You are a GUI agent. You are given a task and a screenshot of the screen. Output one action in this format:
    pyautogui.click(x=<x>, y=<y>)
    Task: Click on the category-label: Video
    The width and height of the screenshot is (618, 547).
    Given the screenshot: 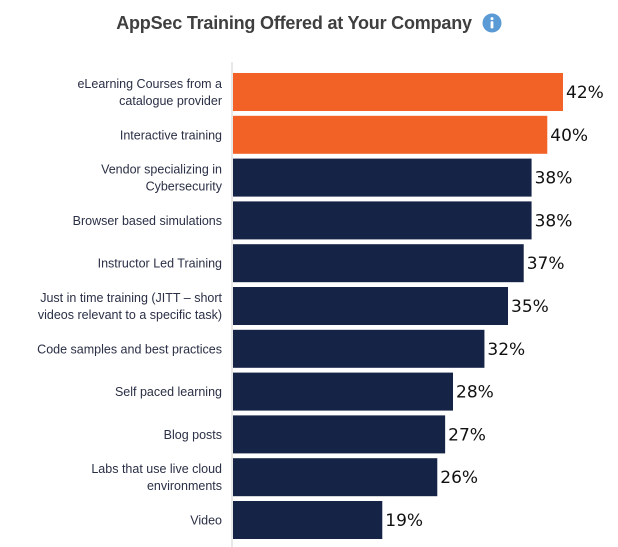 What is the action you would take?
    pyautogui.click(x=206, y=521)
    